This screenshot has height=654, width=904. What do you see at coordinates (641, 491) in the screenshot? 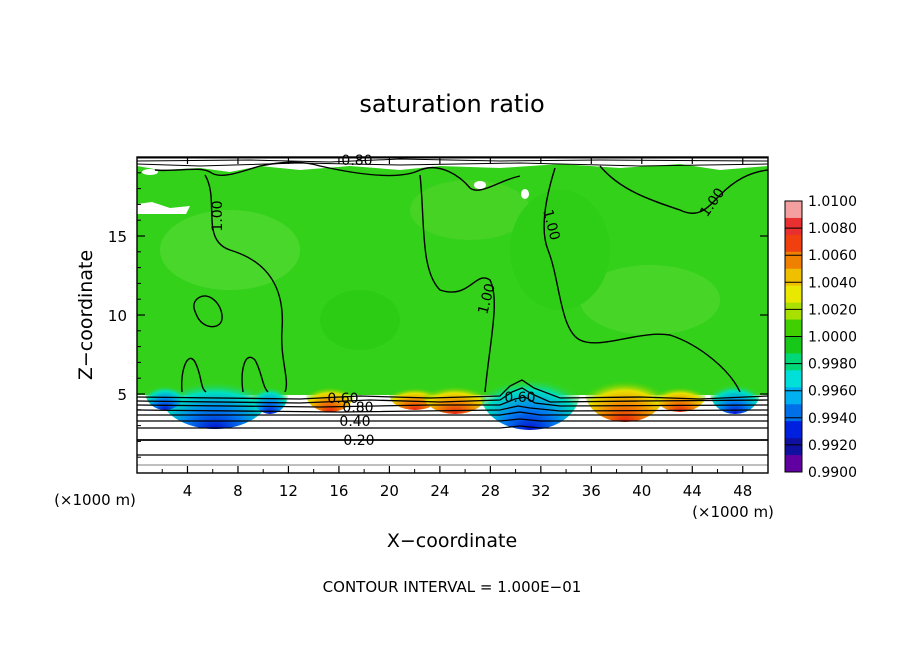
I see `x-tick-label: 40` at bounding box center [641, 491].